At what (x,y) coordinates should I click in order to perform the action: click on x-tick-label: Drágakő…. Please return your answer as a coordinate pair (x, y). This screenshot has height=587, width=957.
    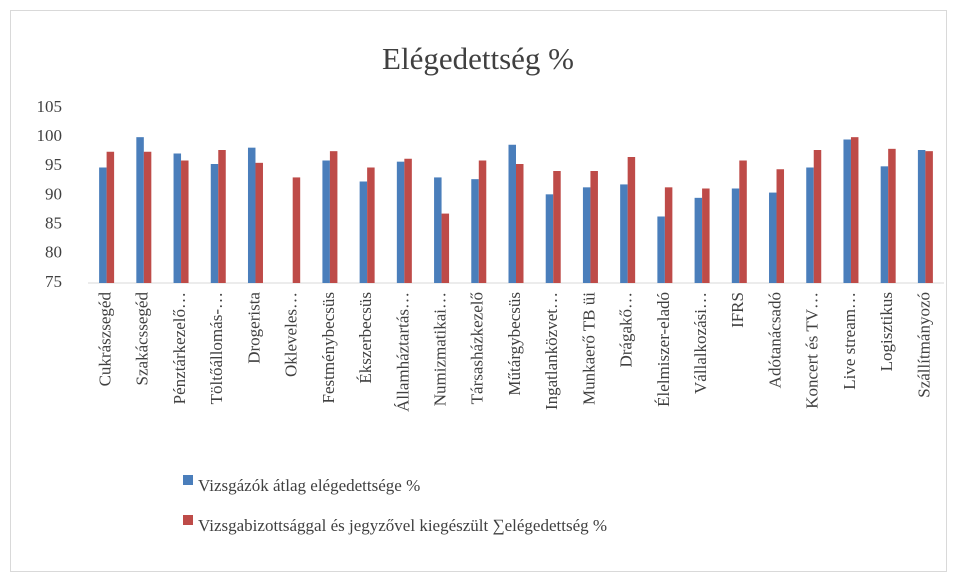
    Looking at the image, I should click on (626, 330).